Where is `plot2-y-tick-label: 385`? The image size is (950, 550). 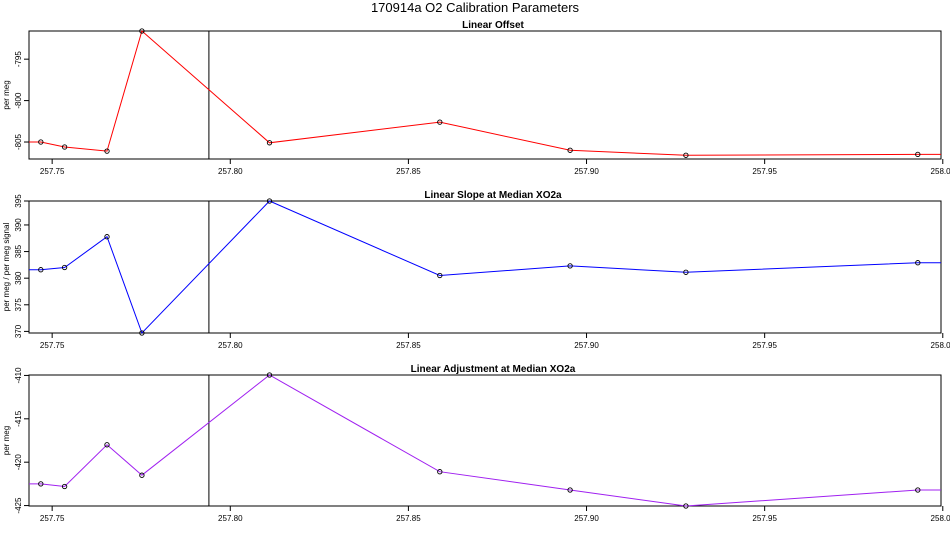 plot2-y-tick-label: 385 is located at coordinates (18, 251).